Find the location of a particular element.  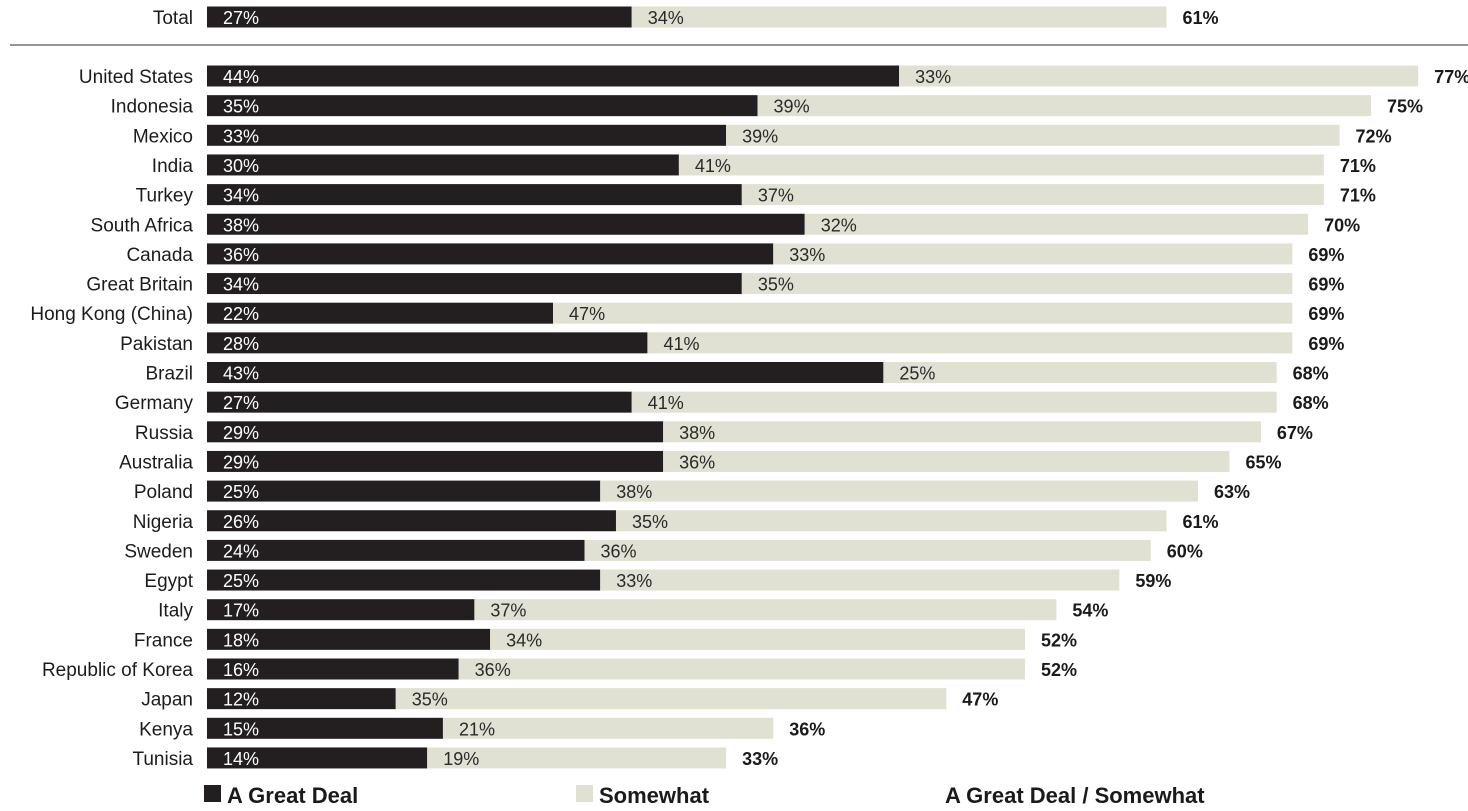

category-label: Tunisia is located at coordinates (162, 759).